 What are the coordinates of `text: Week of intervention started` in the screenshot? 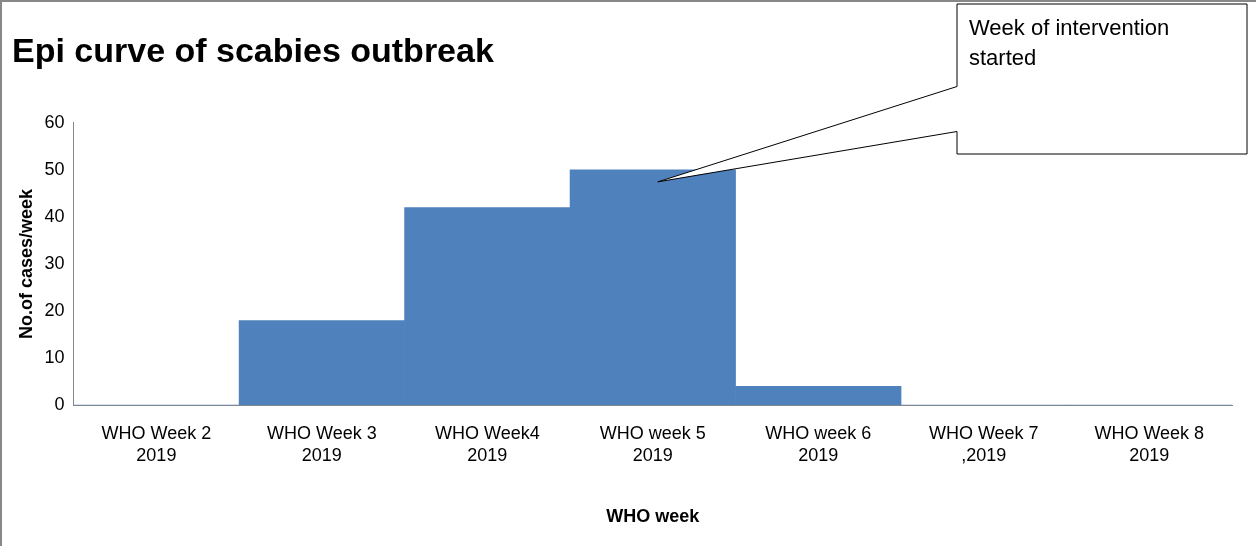 It's located at (1069, 43).